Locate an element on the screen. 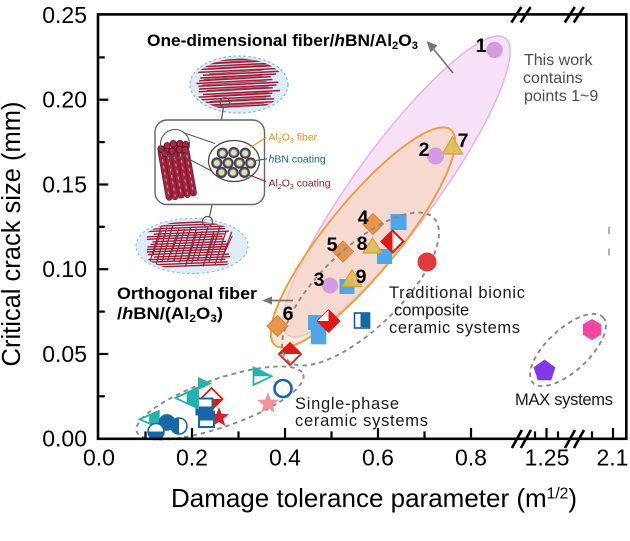 This screenshot has height=541, width=630. svg-text:One-dimensional fiber/hBN/Al2O: One-dimensional fiber/hBN/Al2O3 is located at coordinates (282, 41).